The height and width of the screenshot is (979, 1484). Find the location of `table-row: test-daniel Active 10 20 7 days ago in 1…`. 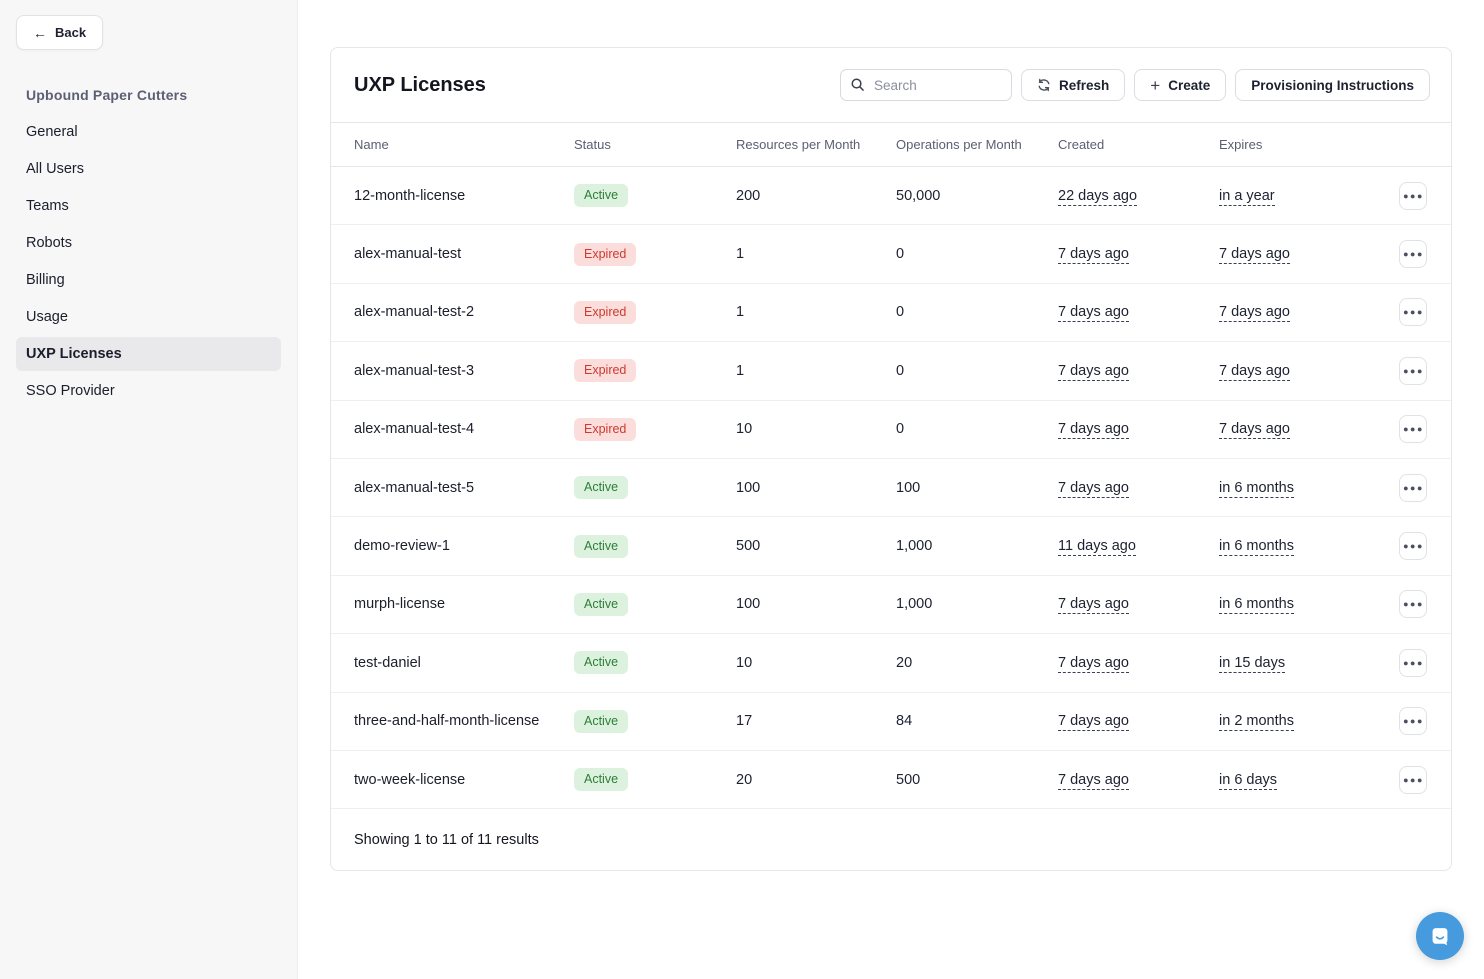

table-row: test-daniel Active 10 20 7 days ago in 1… is located at coordinates (891, 663).